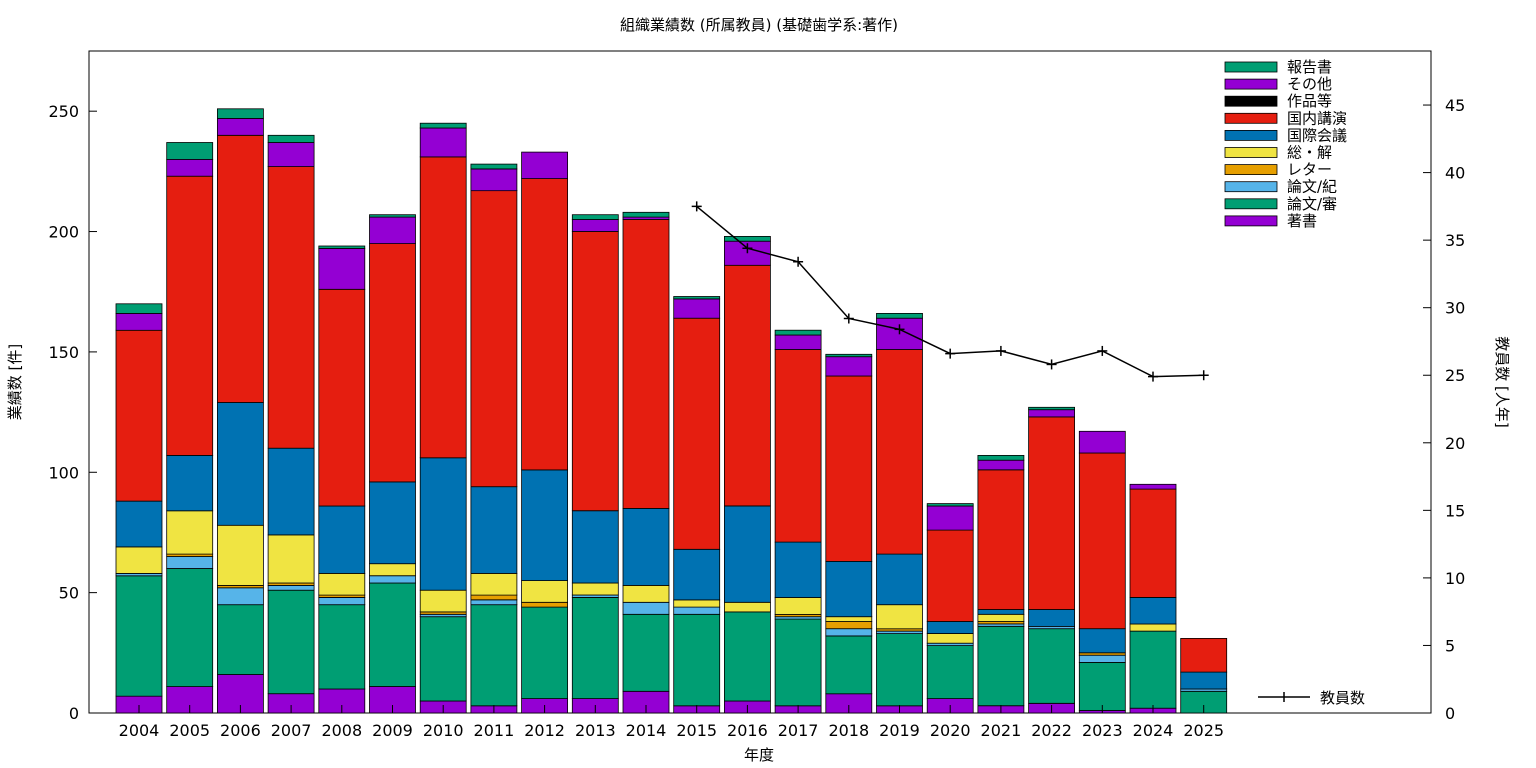  I want to click on bar-segment-2019-s5, so click(899, 579).